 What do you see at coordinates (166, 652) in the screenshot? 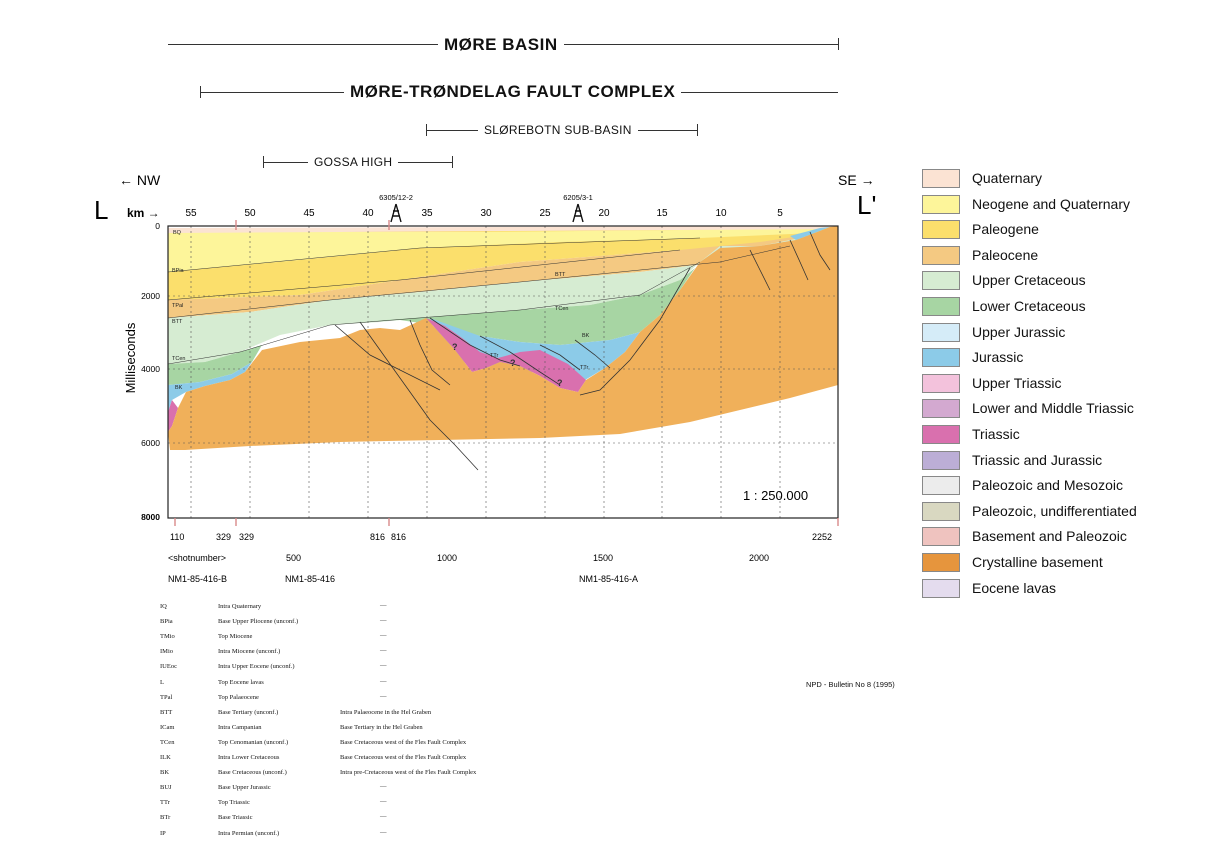
I see `horizon-code: IMio` at bounding box center [166, 652].